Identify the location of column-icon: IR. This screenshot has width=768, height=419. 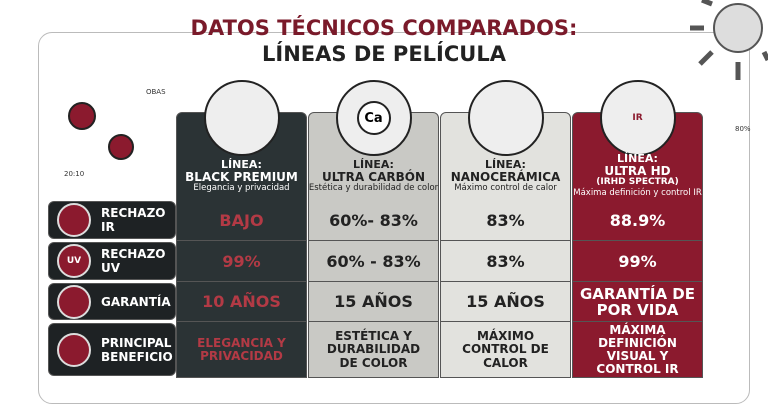
(637, 118).